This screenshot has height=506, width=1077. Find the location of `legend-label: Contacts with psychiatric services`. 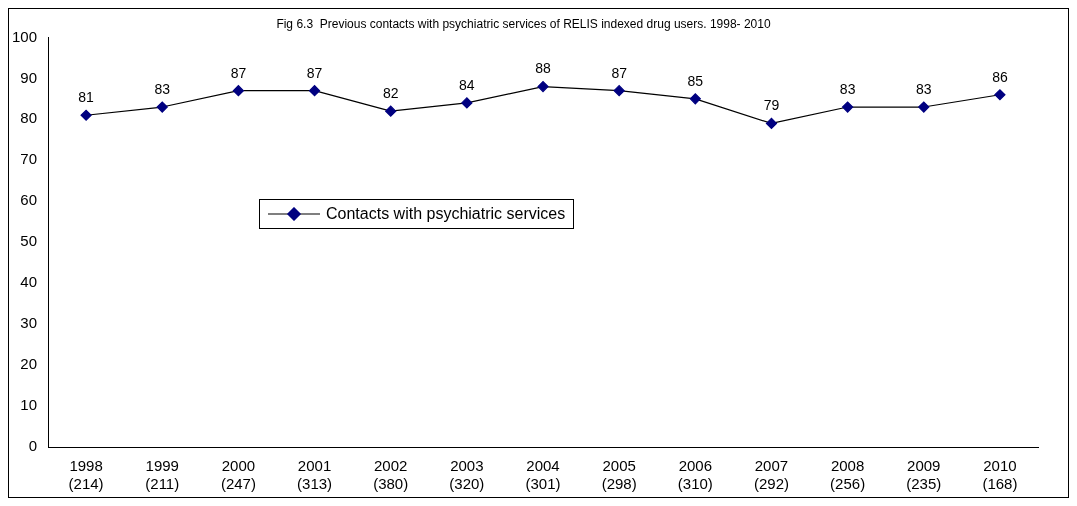

legend-label: Contacts with psychiatric services is located at coordinates (446, 214).